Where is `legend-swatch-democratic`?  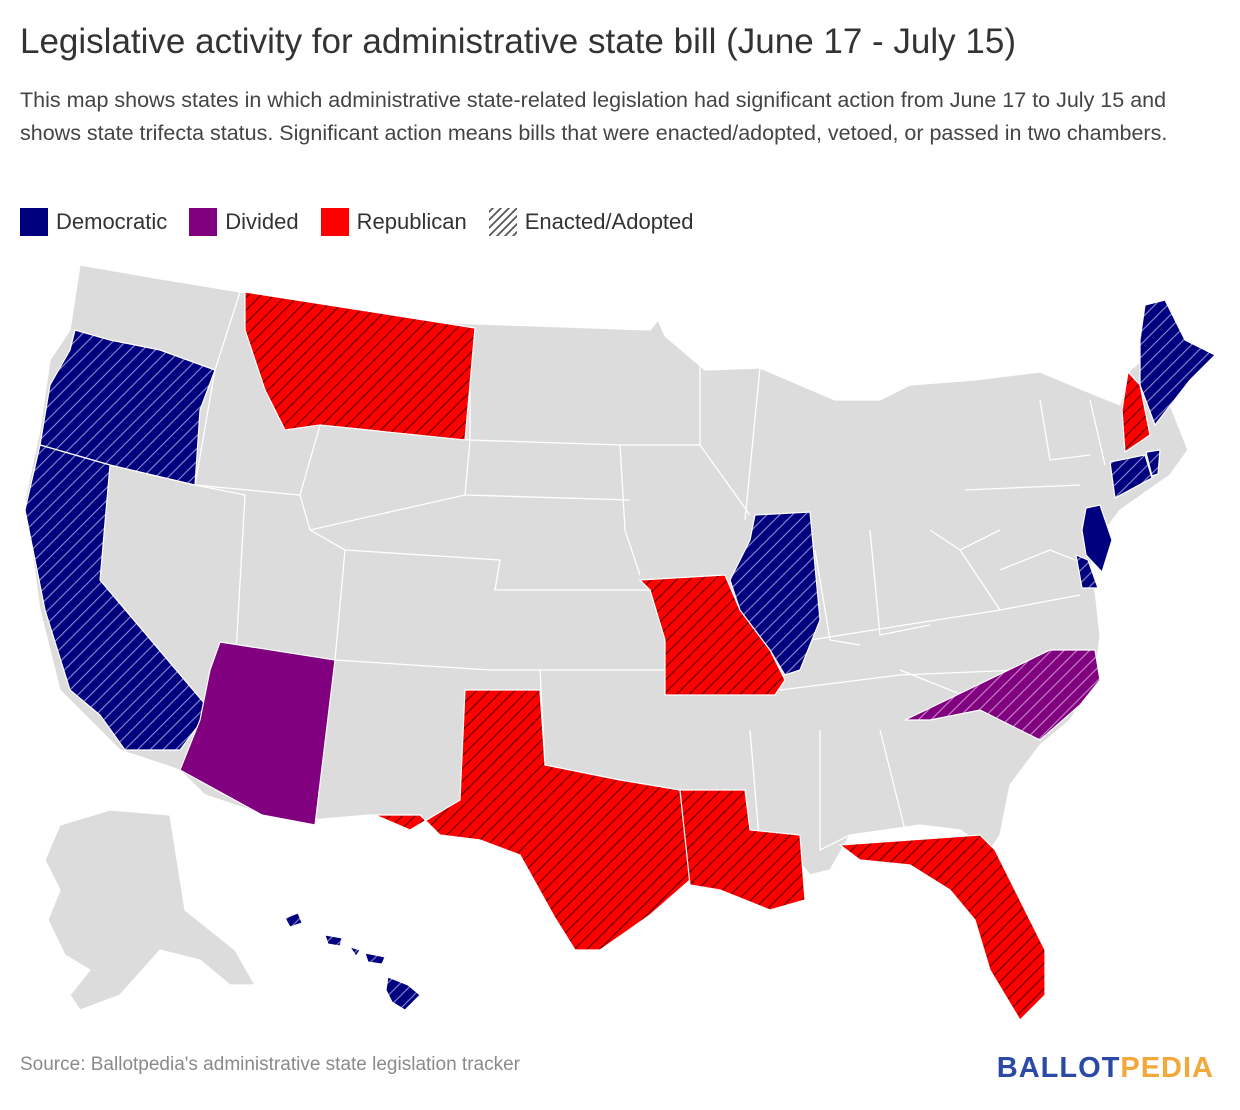 legend-swatch-democratic is located at coordinates (34, 222).